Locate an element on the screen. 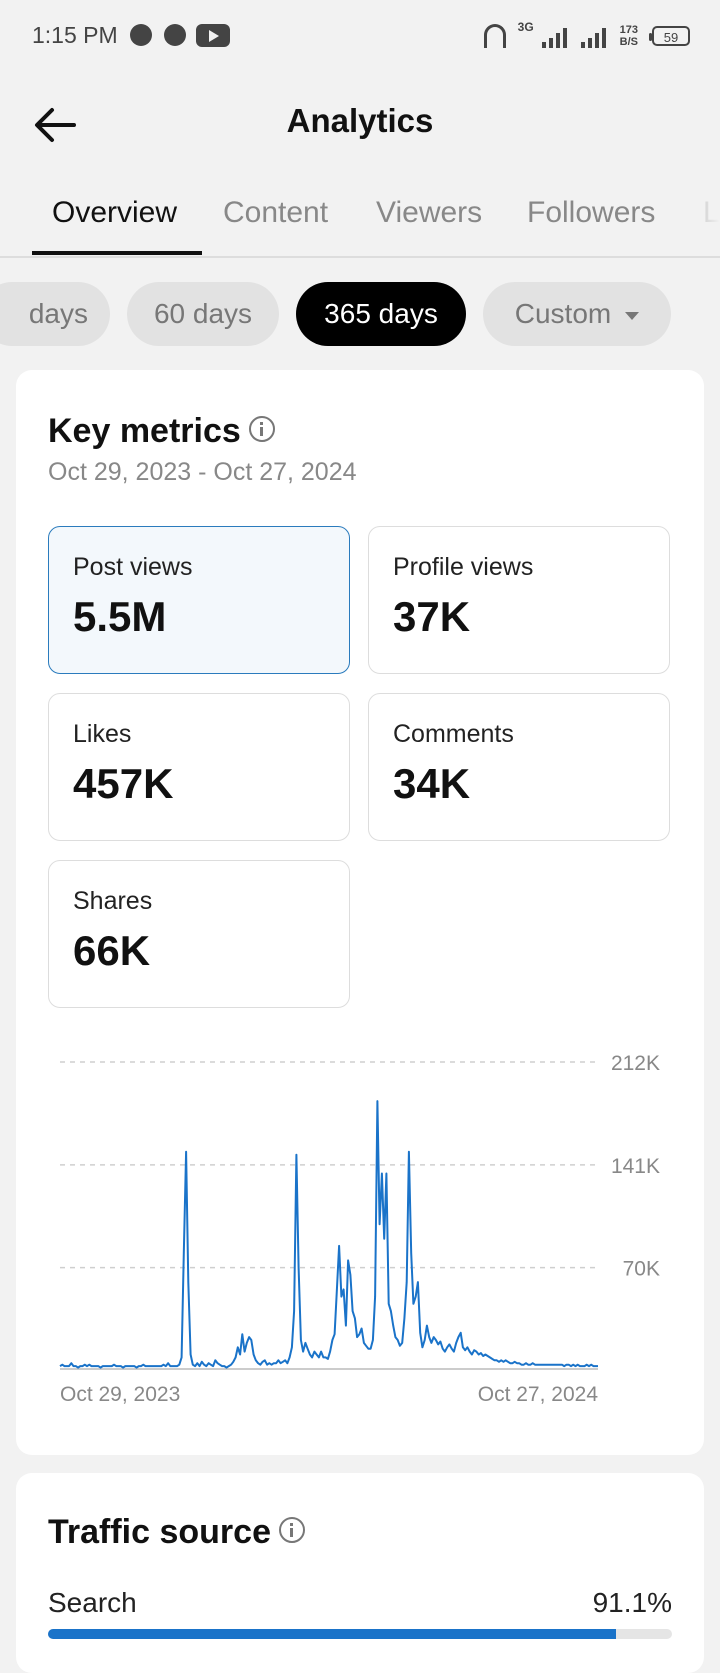 Image resolution: width=720 pixels, height=1673 pixels. tab-followers: Followers is located at coordinates (591, 212).